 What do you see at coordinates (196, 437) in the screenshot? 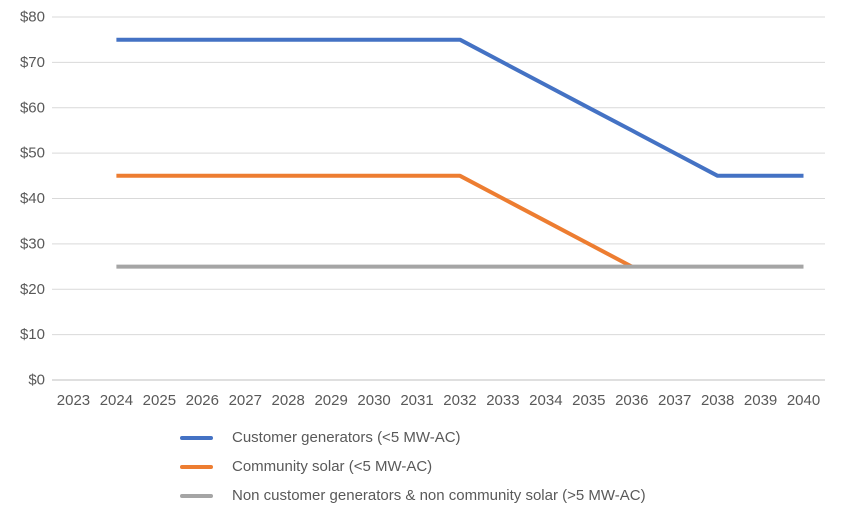
I see `legend-swatch-customer-generators` at bounding box center [196, 437].